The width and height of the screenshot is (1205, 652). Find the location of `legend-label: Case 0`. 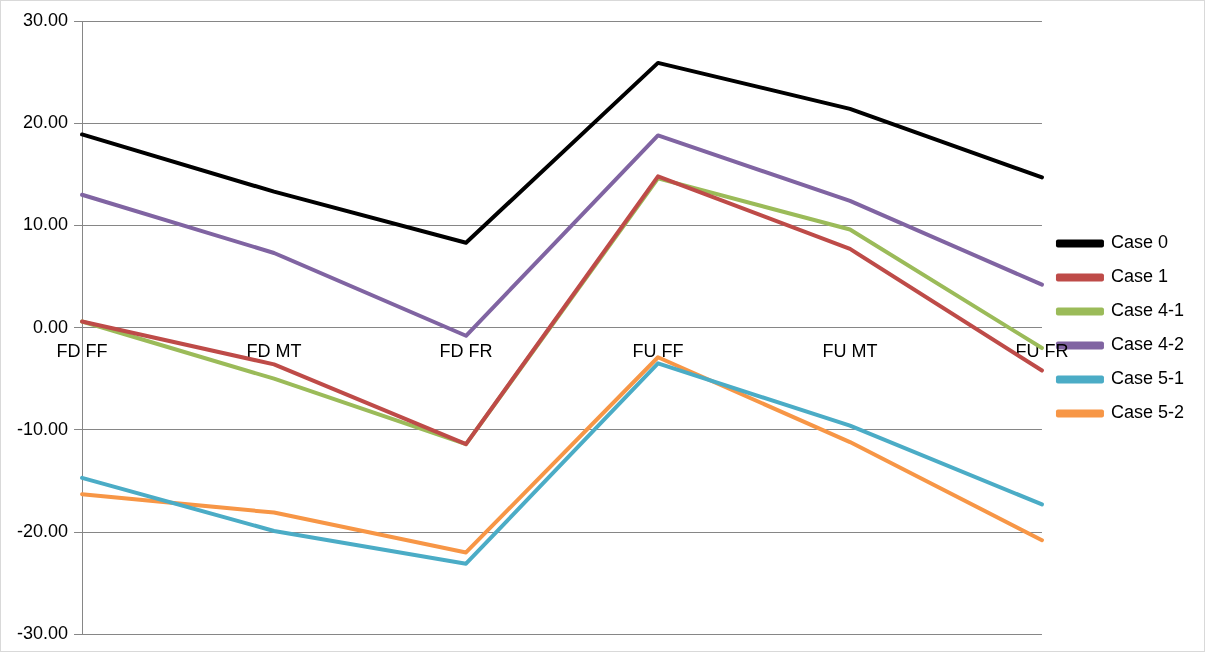

legend-label: Case 0 is located at coordinates (1139, 242).